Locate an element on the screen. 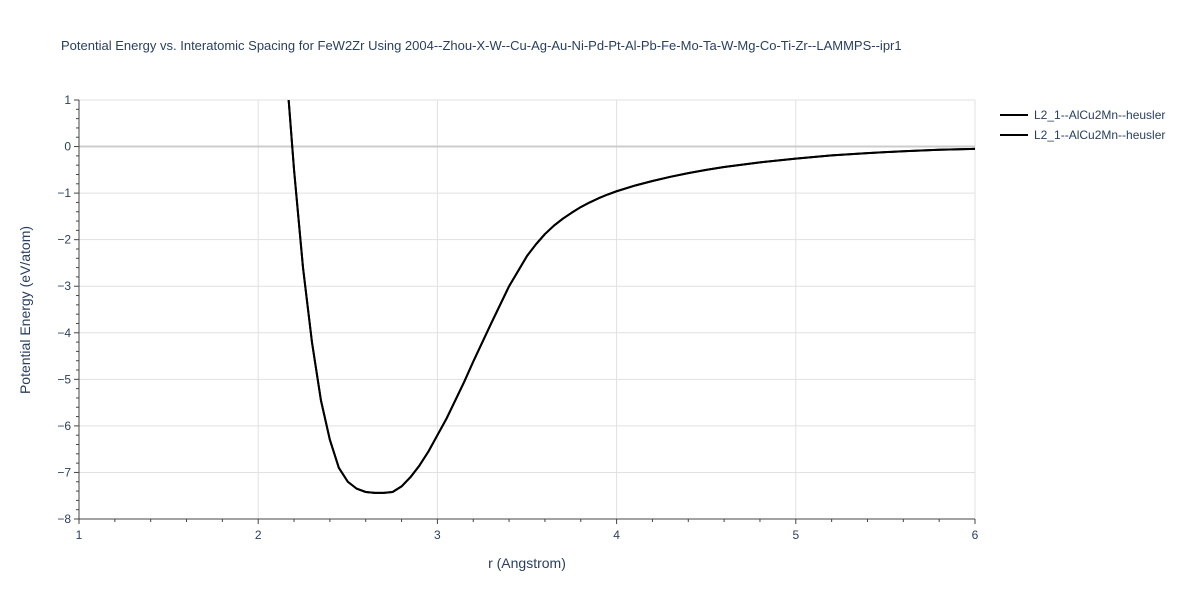 Image resolution: width=1200 pixels, height=600 pixels. y-tick-label: −1 is located at coordinates (64, 193).